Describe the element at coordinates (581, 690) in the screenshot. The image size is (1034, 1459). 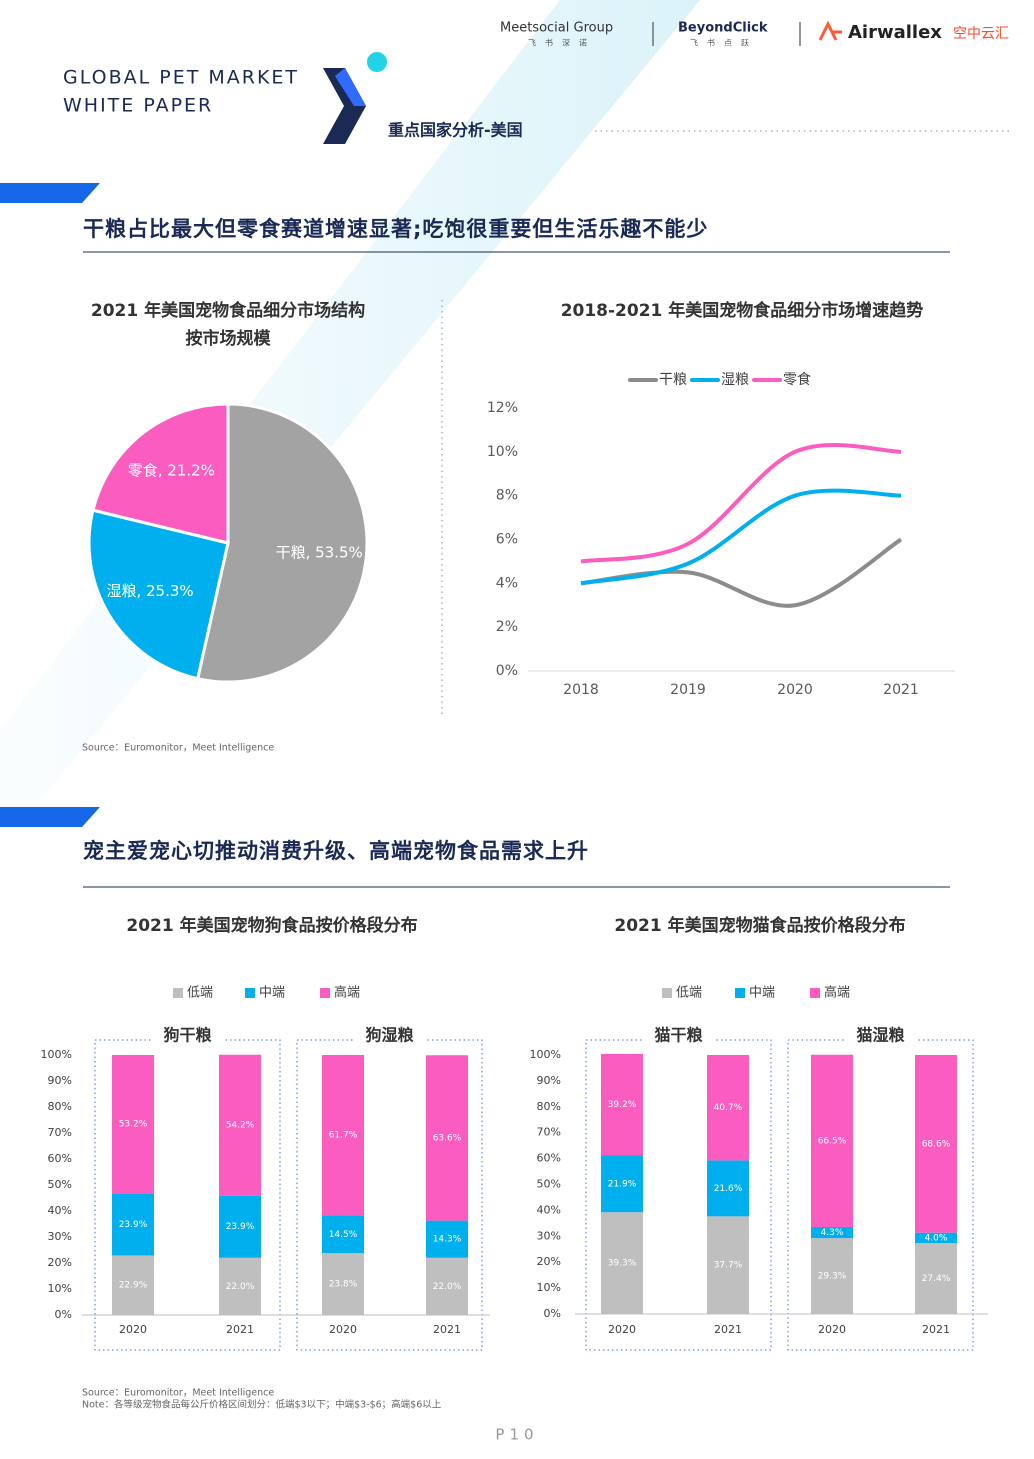
I see `x-tick-label: 2018` at that location.